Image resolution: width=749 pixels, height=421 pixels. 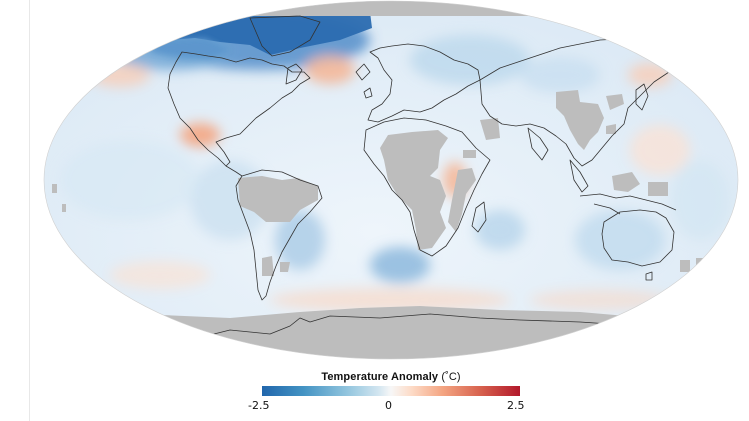 I want to click on page-left-border, so click(x=29, y=210).